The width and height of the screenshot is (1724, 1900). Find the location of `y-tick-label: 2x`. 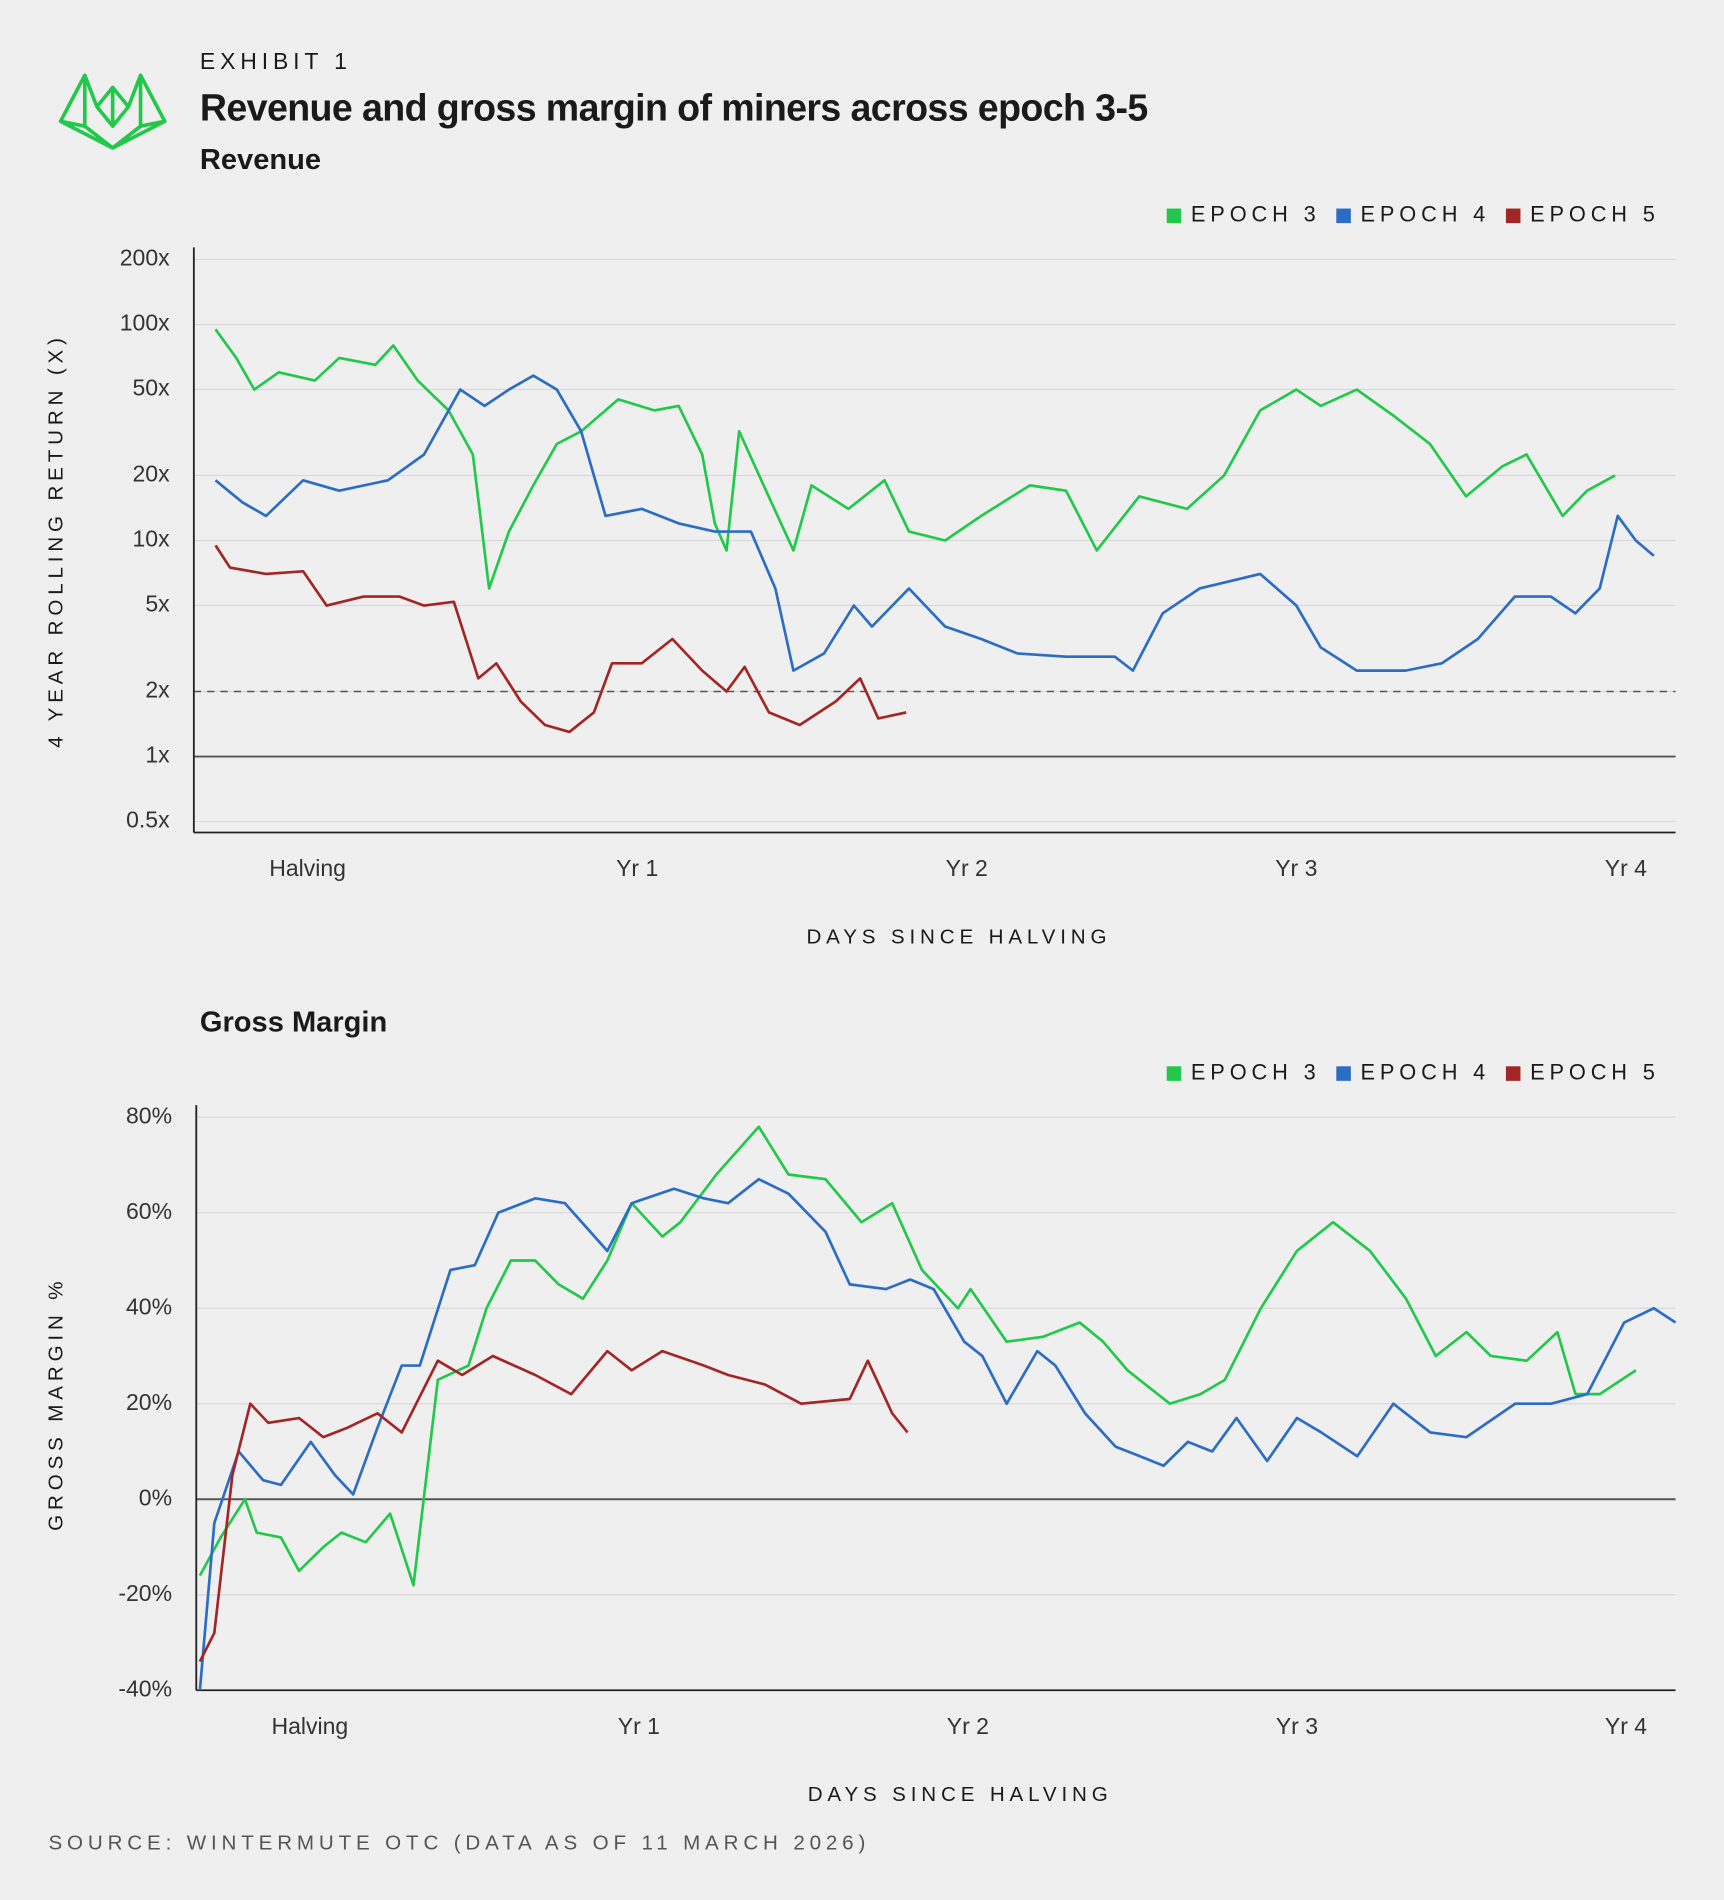

y-tick-label: 2x is located at coordinates (157, 690).